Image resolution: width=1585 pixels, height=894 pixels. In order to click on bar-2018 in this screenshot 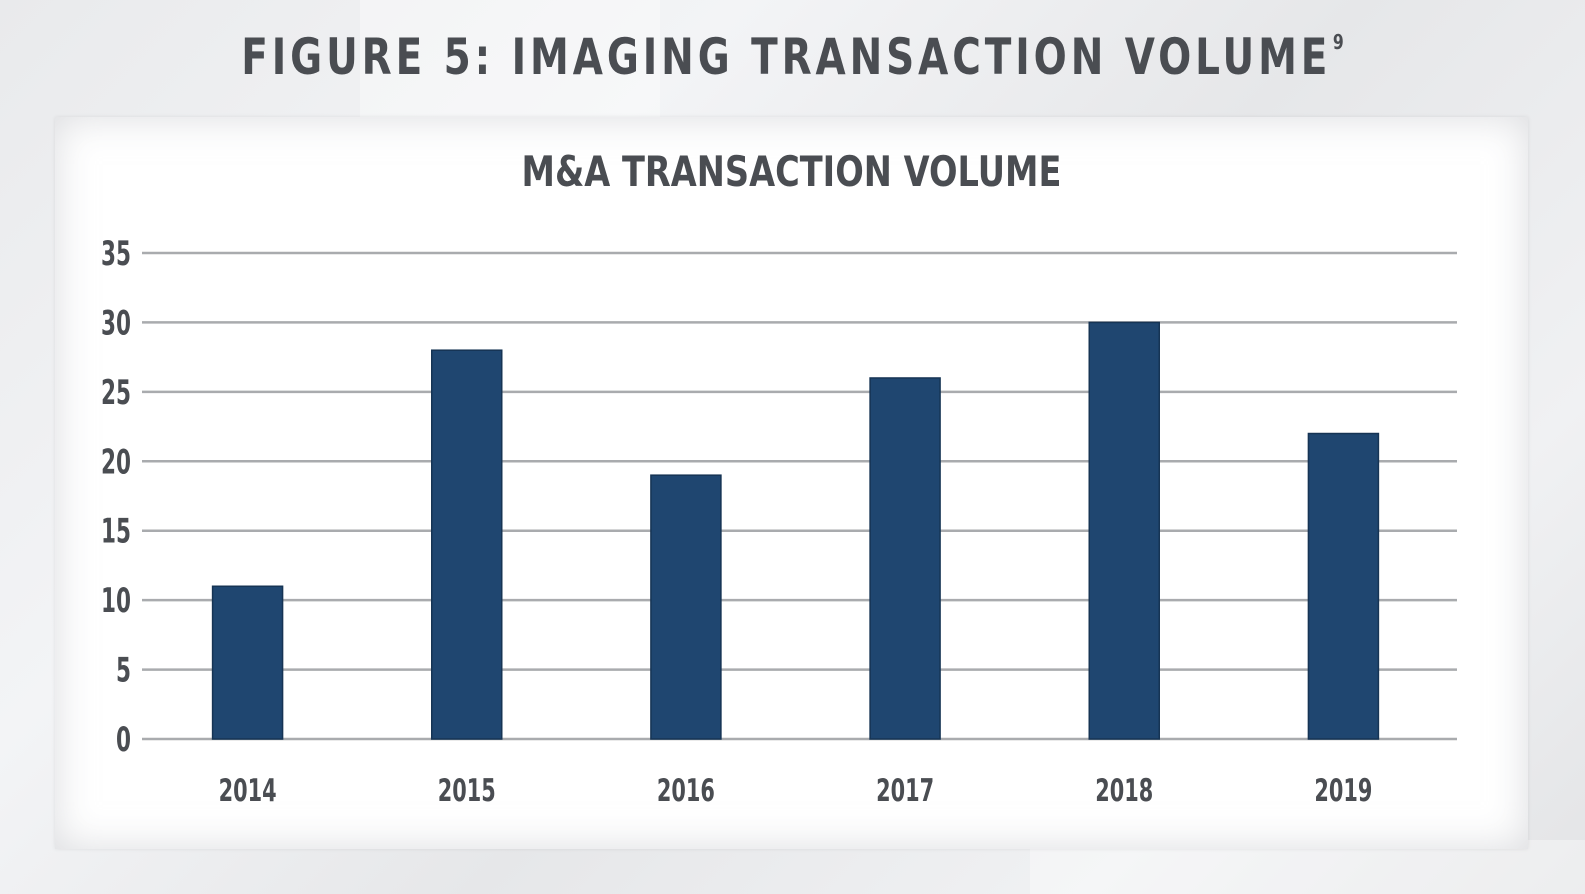, I will do `click(1124, 530)`.